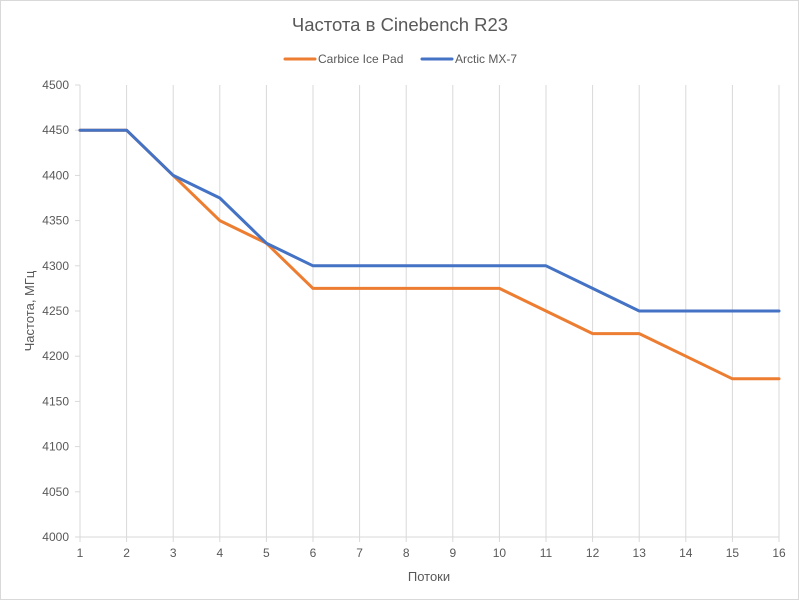 This screenshot has width=799, height=601. I want to click on y-tick-label: 4500, so click(55, 85).